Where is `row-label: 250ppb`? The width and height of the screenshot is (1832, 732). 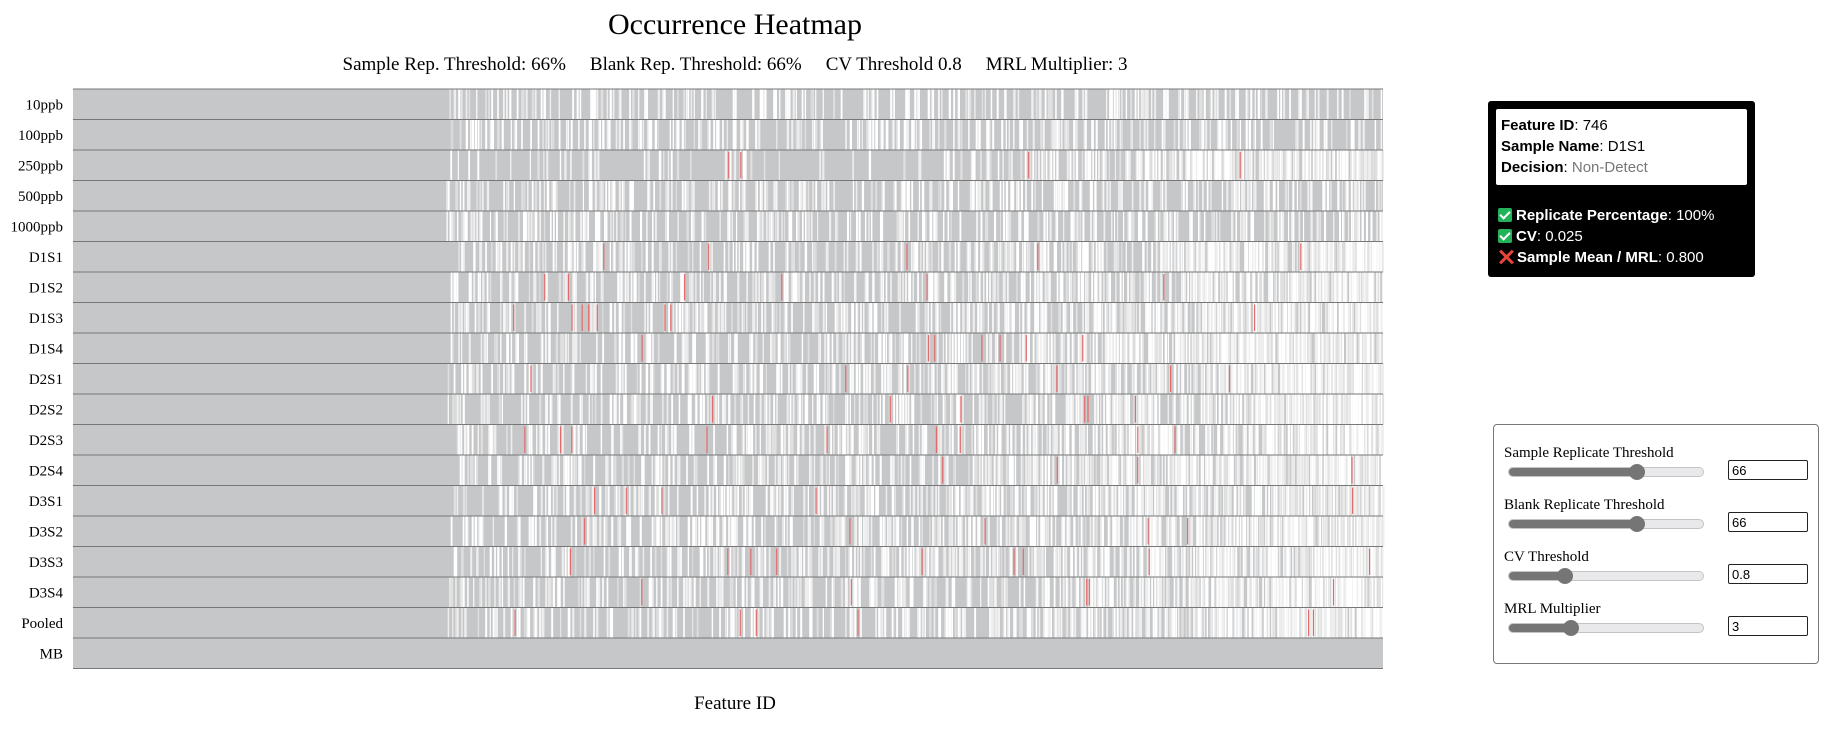
row-label: 250ppb is located at coordinates (40, 166).